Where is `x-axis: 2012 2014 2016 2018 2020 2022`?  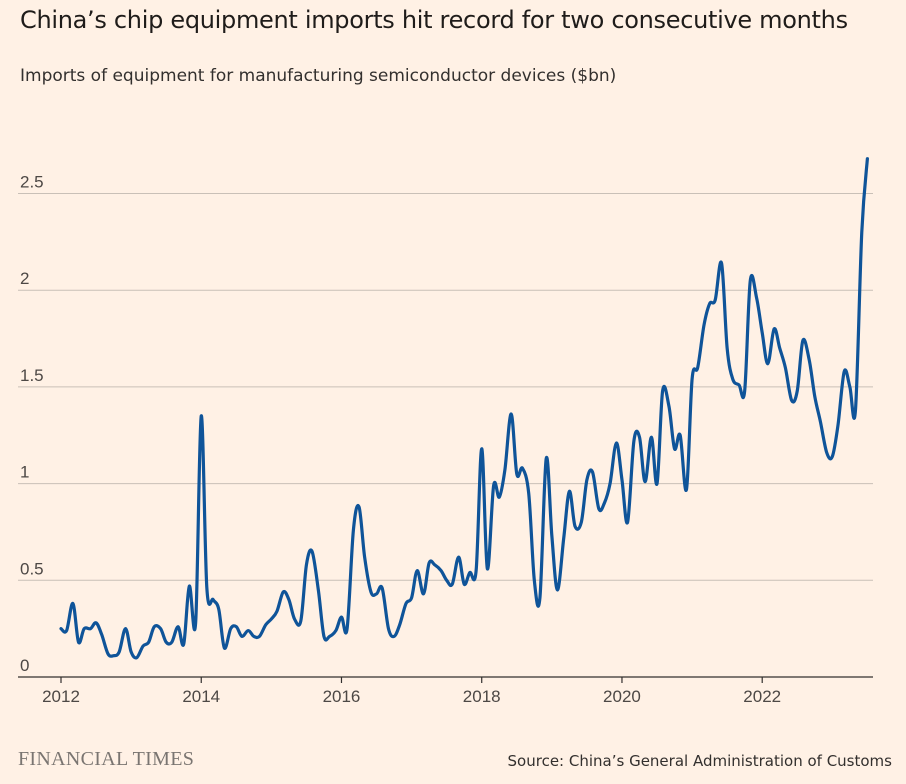 x-axis: 2012 2014 2016 2018 2020 2022 is located at coordinates (445, 691).